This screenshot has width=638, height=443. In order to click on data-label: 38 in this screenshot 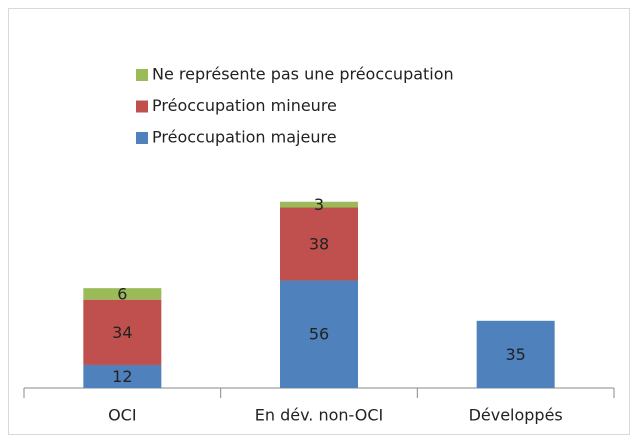, I will do `click(319, 244)`.